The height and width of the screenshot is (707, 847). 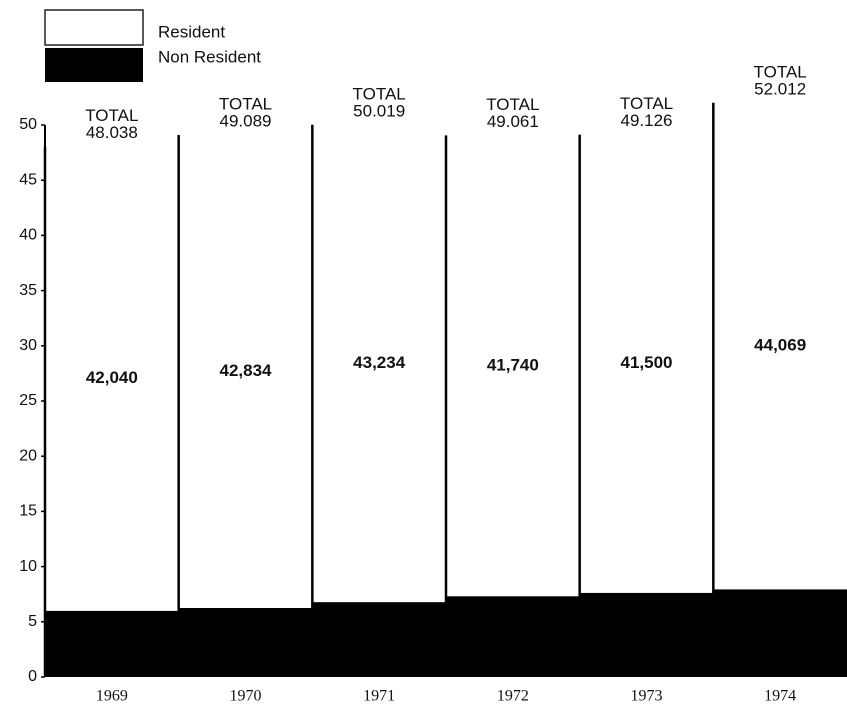 What do you see at coordinates (379, 696) in the screenshot?
I see `x-tick-label: 1971` at bounding box center [379, 696].